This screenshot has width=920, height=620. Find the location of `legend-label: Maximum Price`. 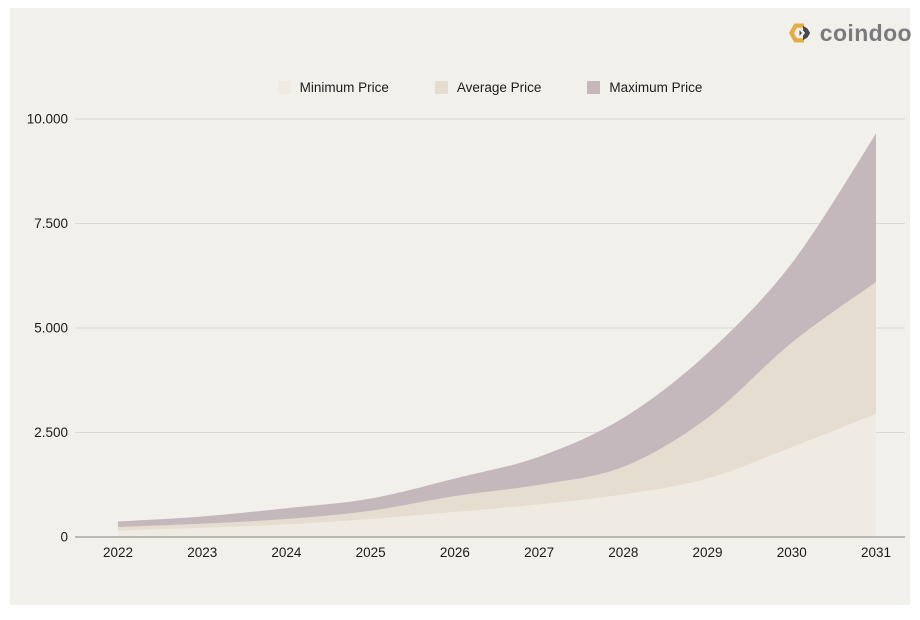

legend-label: Maximum Price is located at coordinates (656, 87).